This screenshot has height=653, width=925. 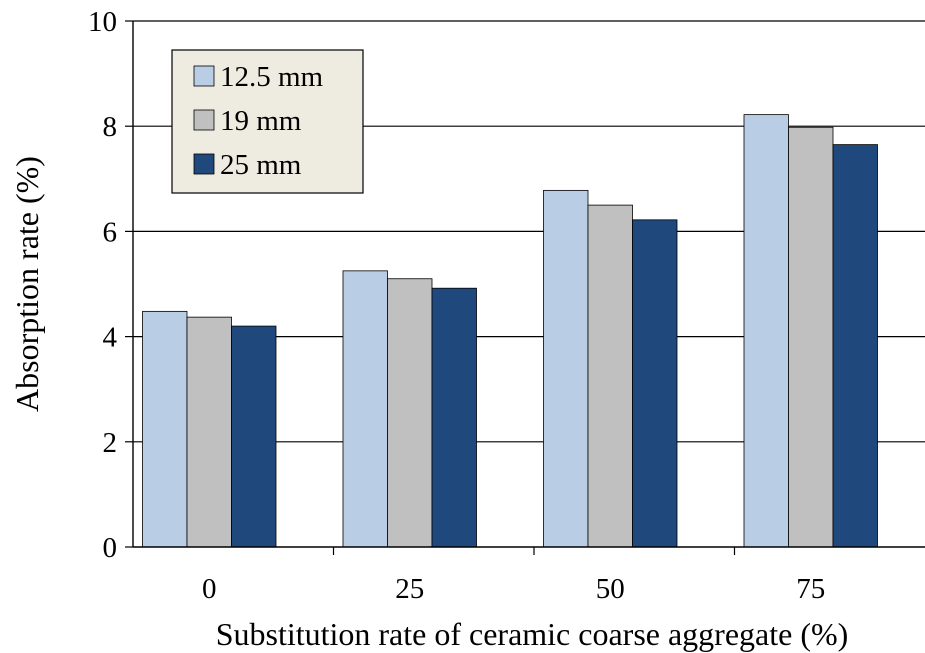 I want to click on y-tick-label: 6, so click(x=110, y=232).